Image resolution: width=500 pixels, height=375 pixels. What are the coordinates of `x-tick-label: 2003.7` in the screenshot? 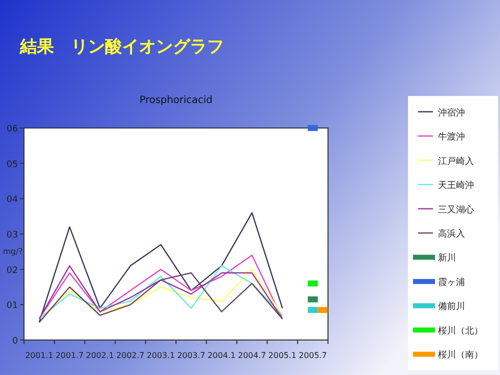 It's located at (191, 355).